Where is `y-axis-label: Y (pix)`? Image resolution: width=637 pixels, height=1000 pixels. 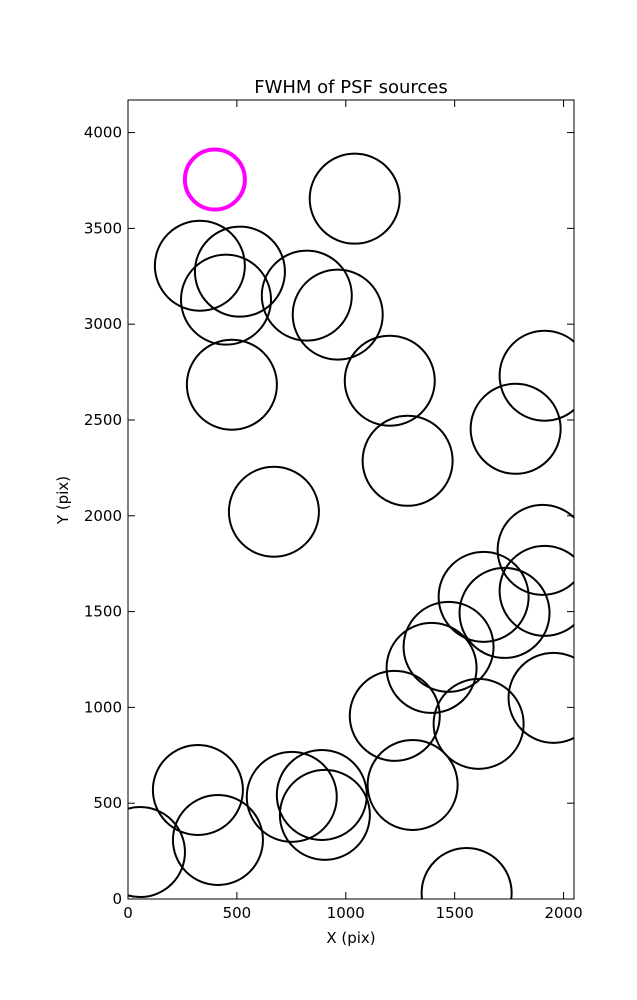 y-axis-label: Y (pix) is located at coordinates (63, 500).